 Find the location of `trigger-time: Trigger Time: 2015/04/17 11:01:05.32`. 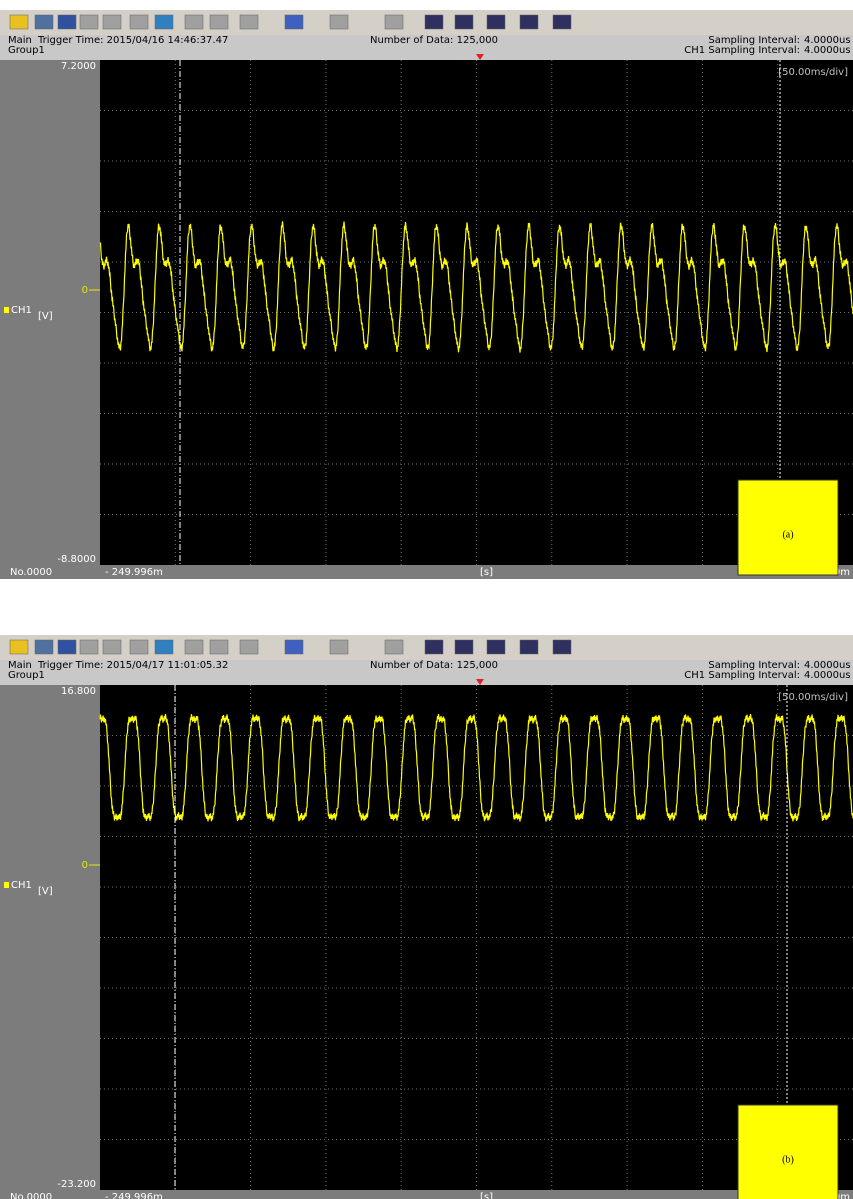

trigger-time: Trigger Time: 2015/04/17 11:01:05.32 is located at coordinates (132, 665).